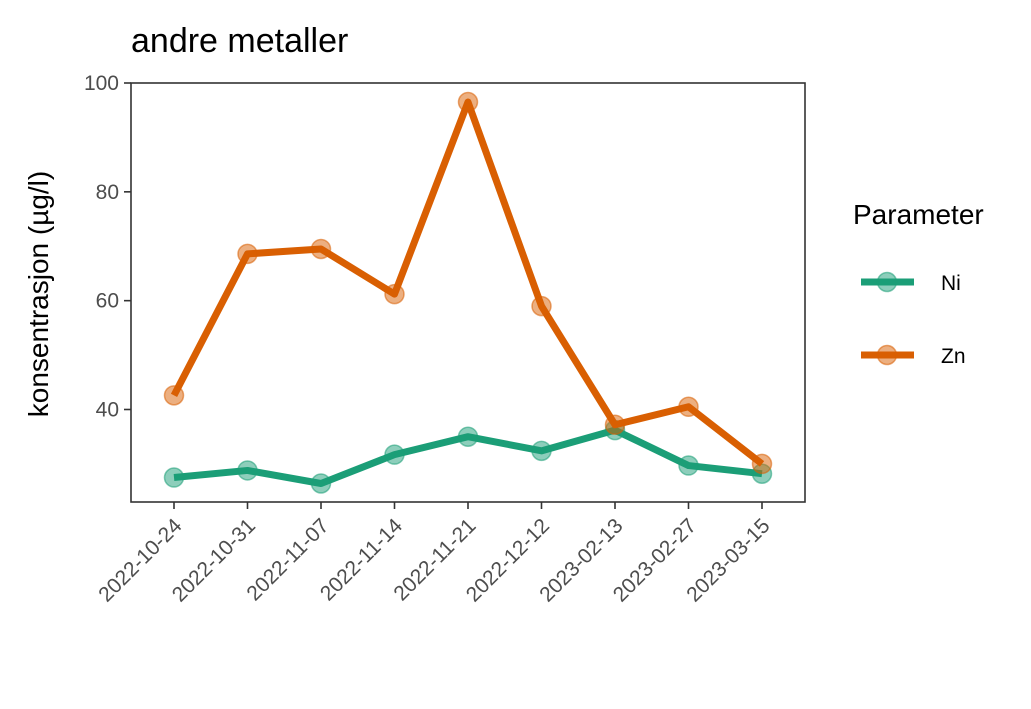 The image size is (1031, 709). I want to click on legend-label-ni: Ni, so click(951, 283).